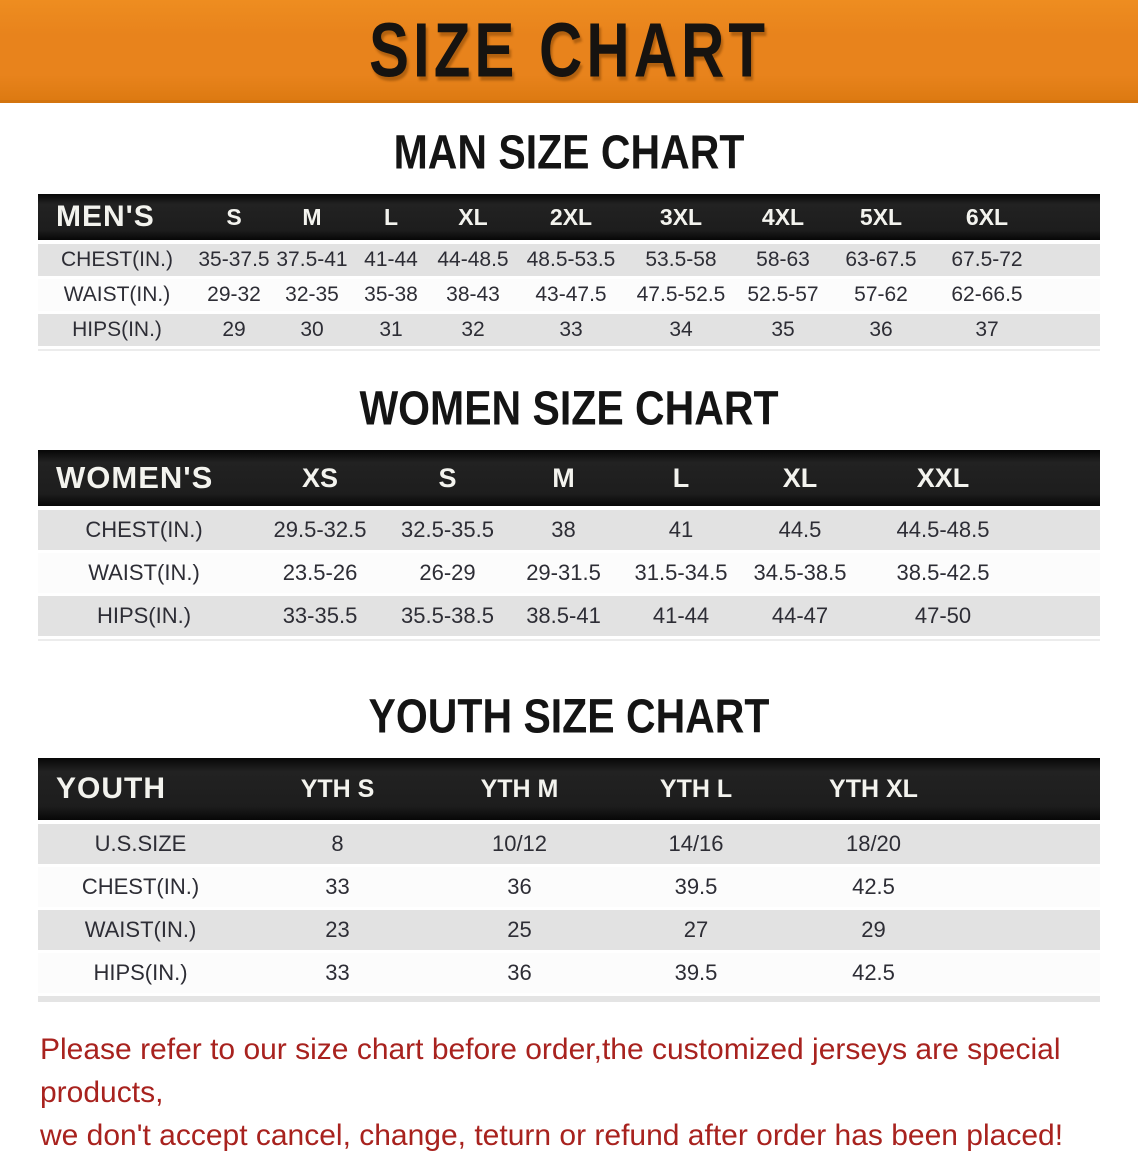 This screenshot has width=1138, height=1157. I want to click on youth-column-header: YTH L, so click(696, 791).